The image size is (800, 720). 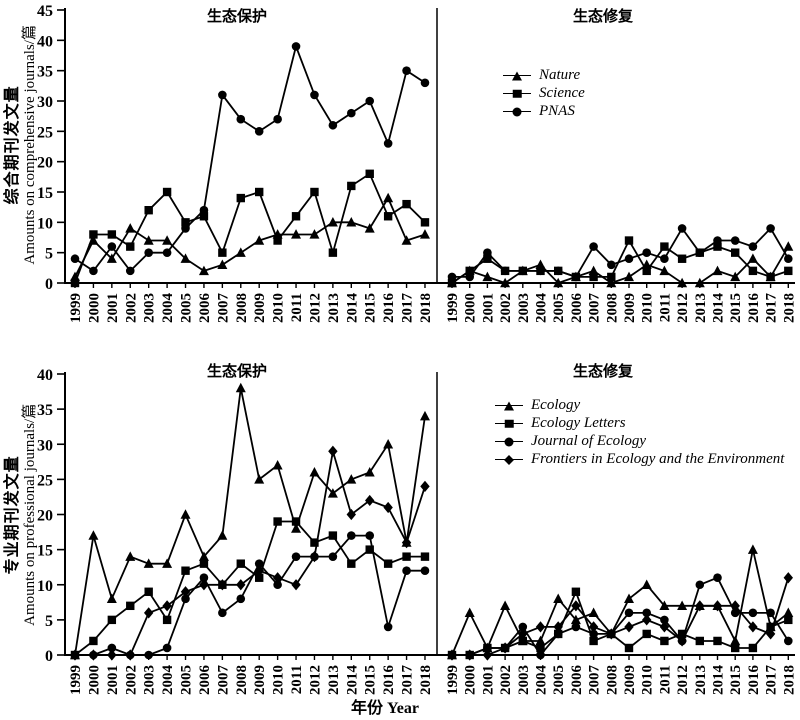 I want to click on legend-label: Journal of Ecology, so click(x=588, y=440).